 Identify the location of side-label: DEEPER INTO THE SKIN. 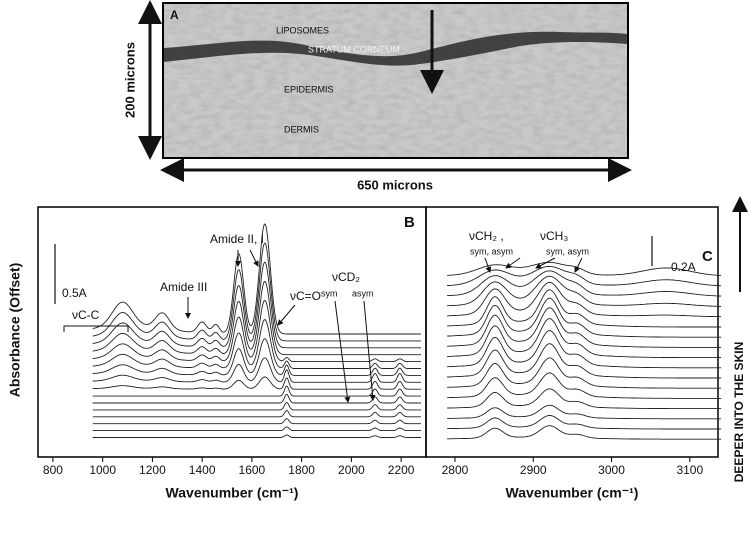
(739, 412).